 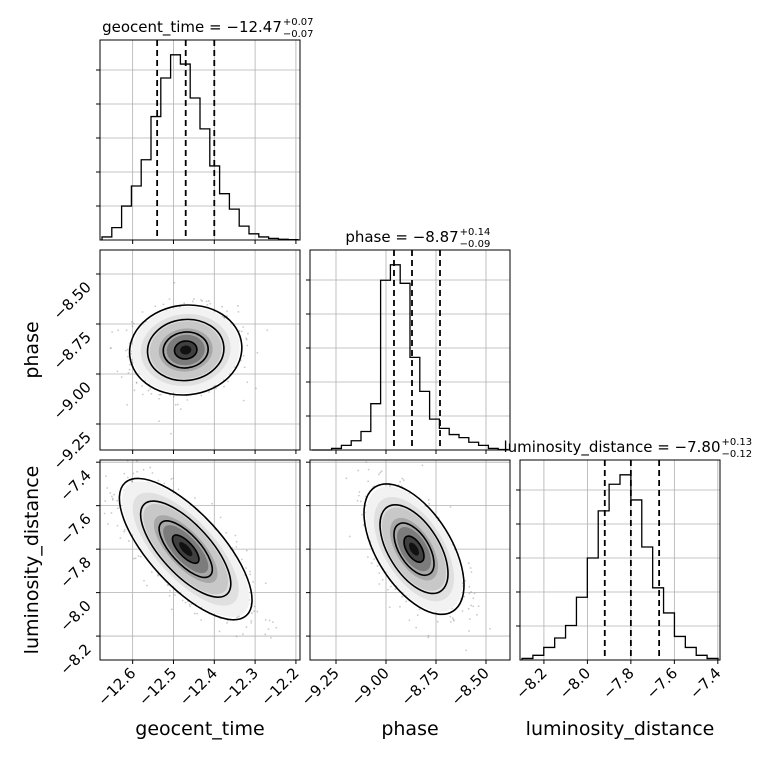 I want to click on y-axis-label-phase: phase, so click(x=32, y=349).